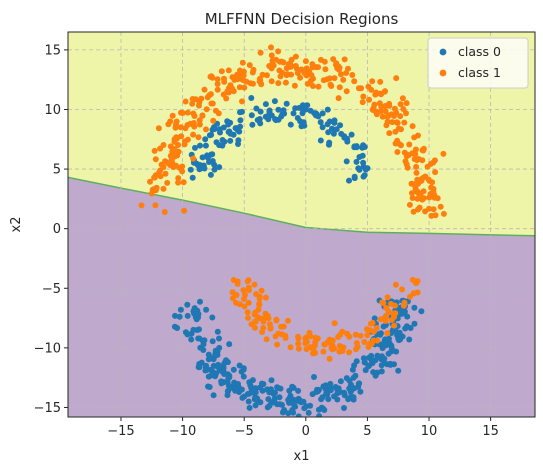 This screenshot has height=470, width=543. Describe the element at coordinates (57, 170) in the screenshot. I see `y-tick-label: 5` at that location.